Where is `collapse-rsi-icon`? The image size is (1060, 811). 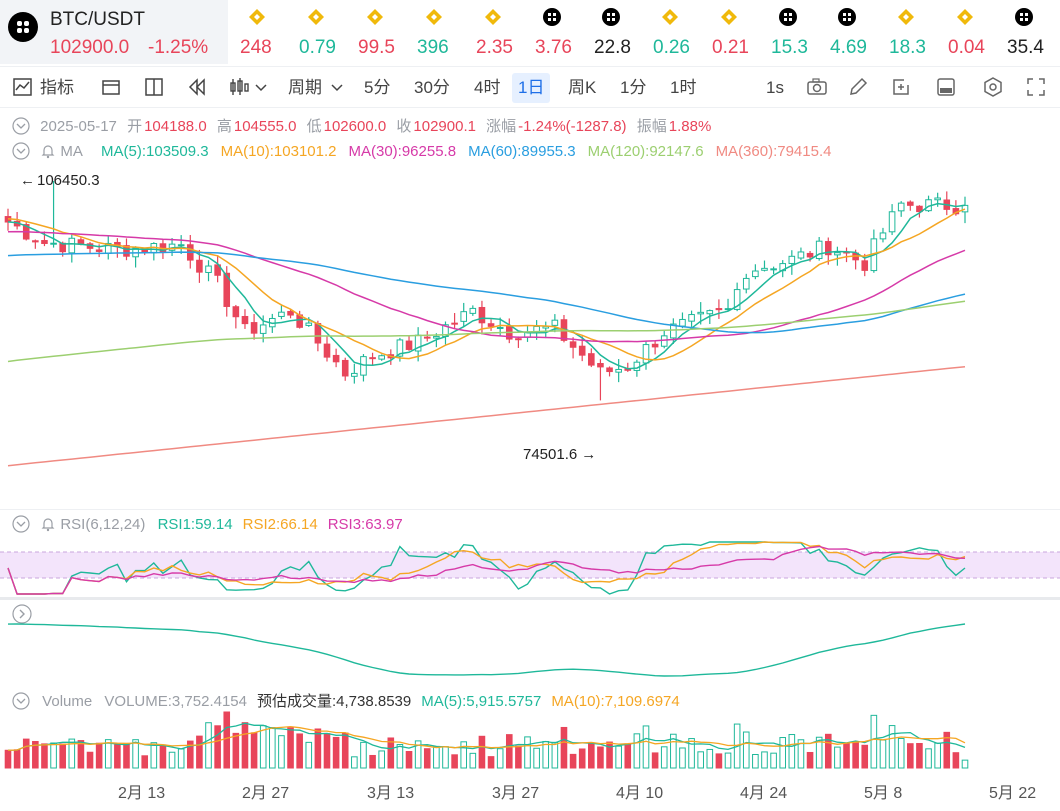
collapse-rsi-icon is located at coordinates (21, 524).